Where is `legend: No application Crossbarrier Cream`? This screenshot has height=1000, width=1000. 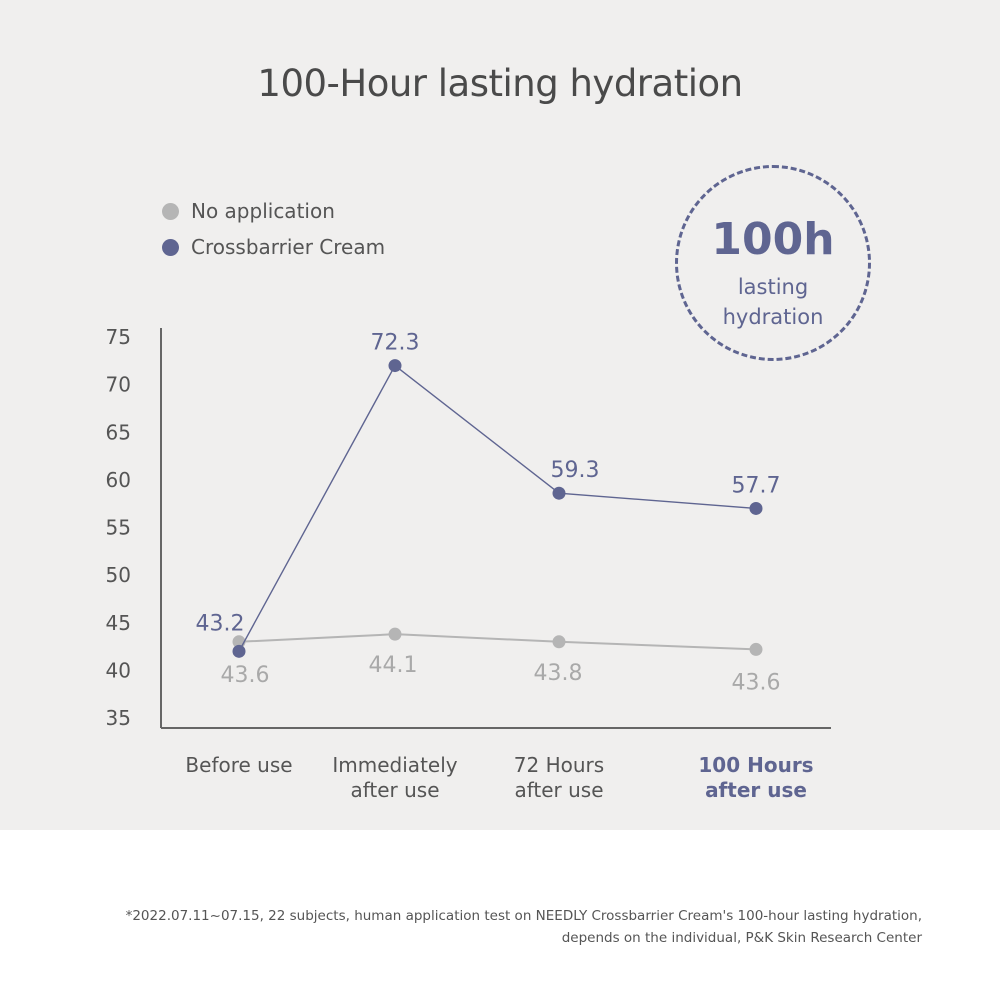
legend: No application Crossbarrier Cream is located at coordinates (273, 229).